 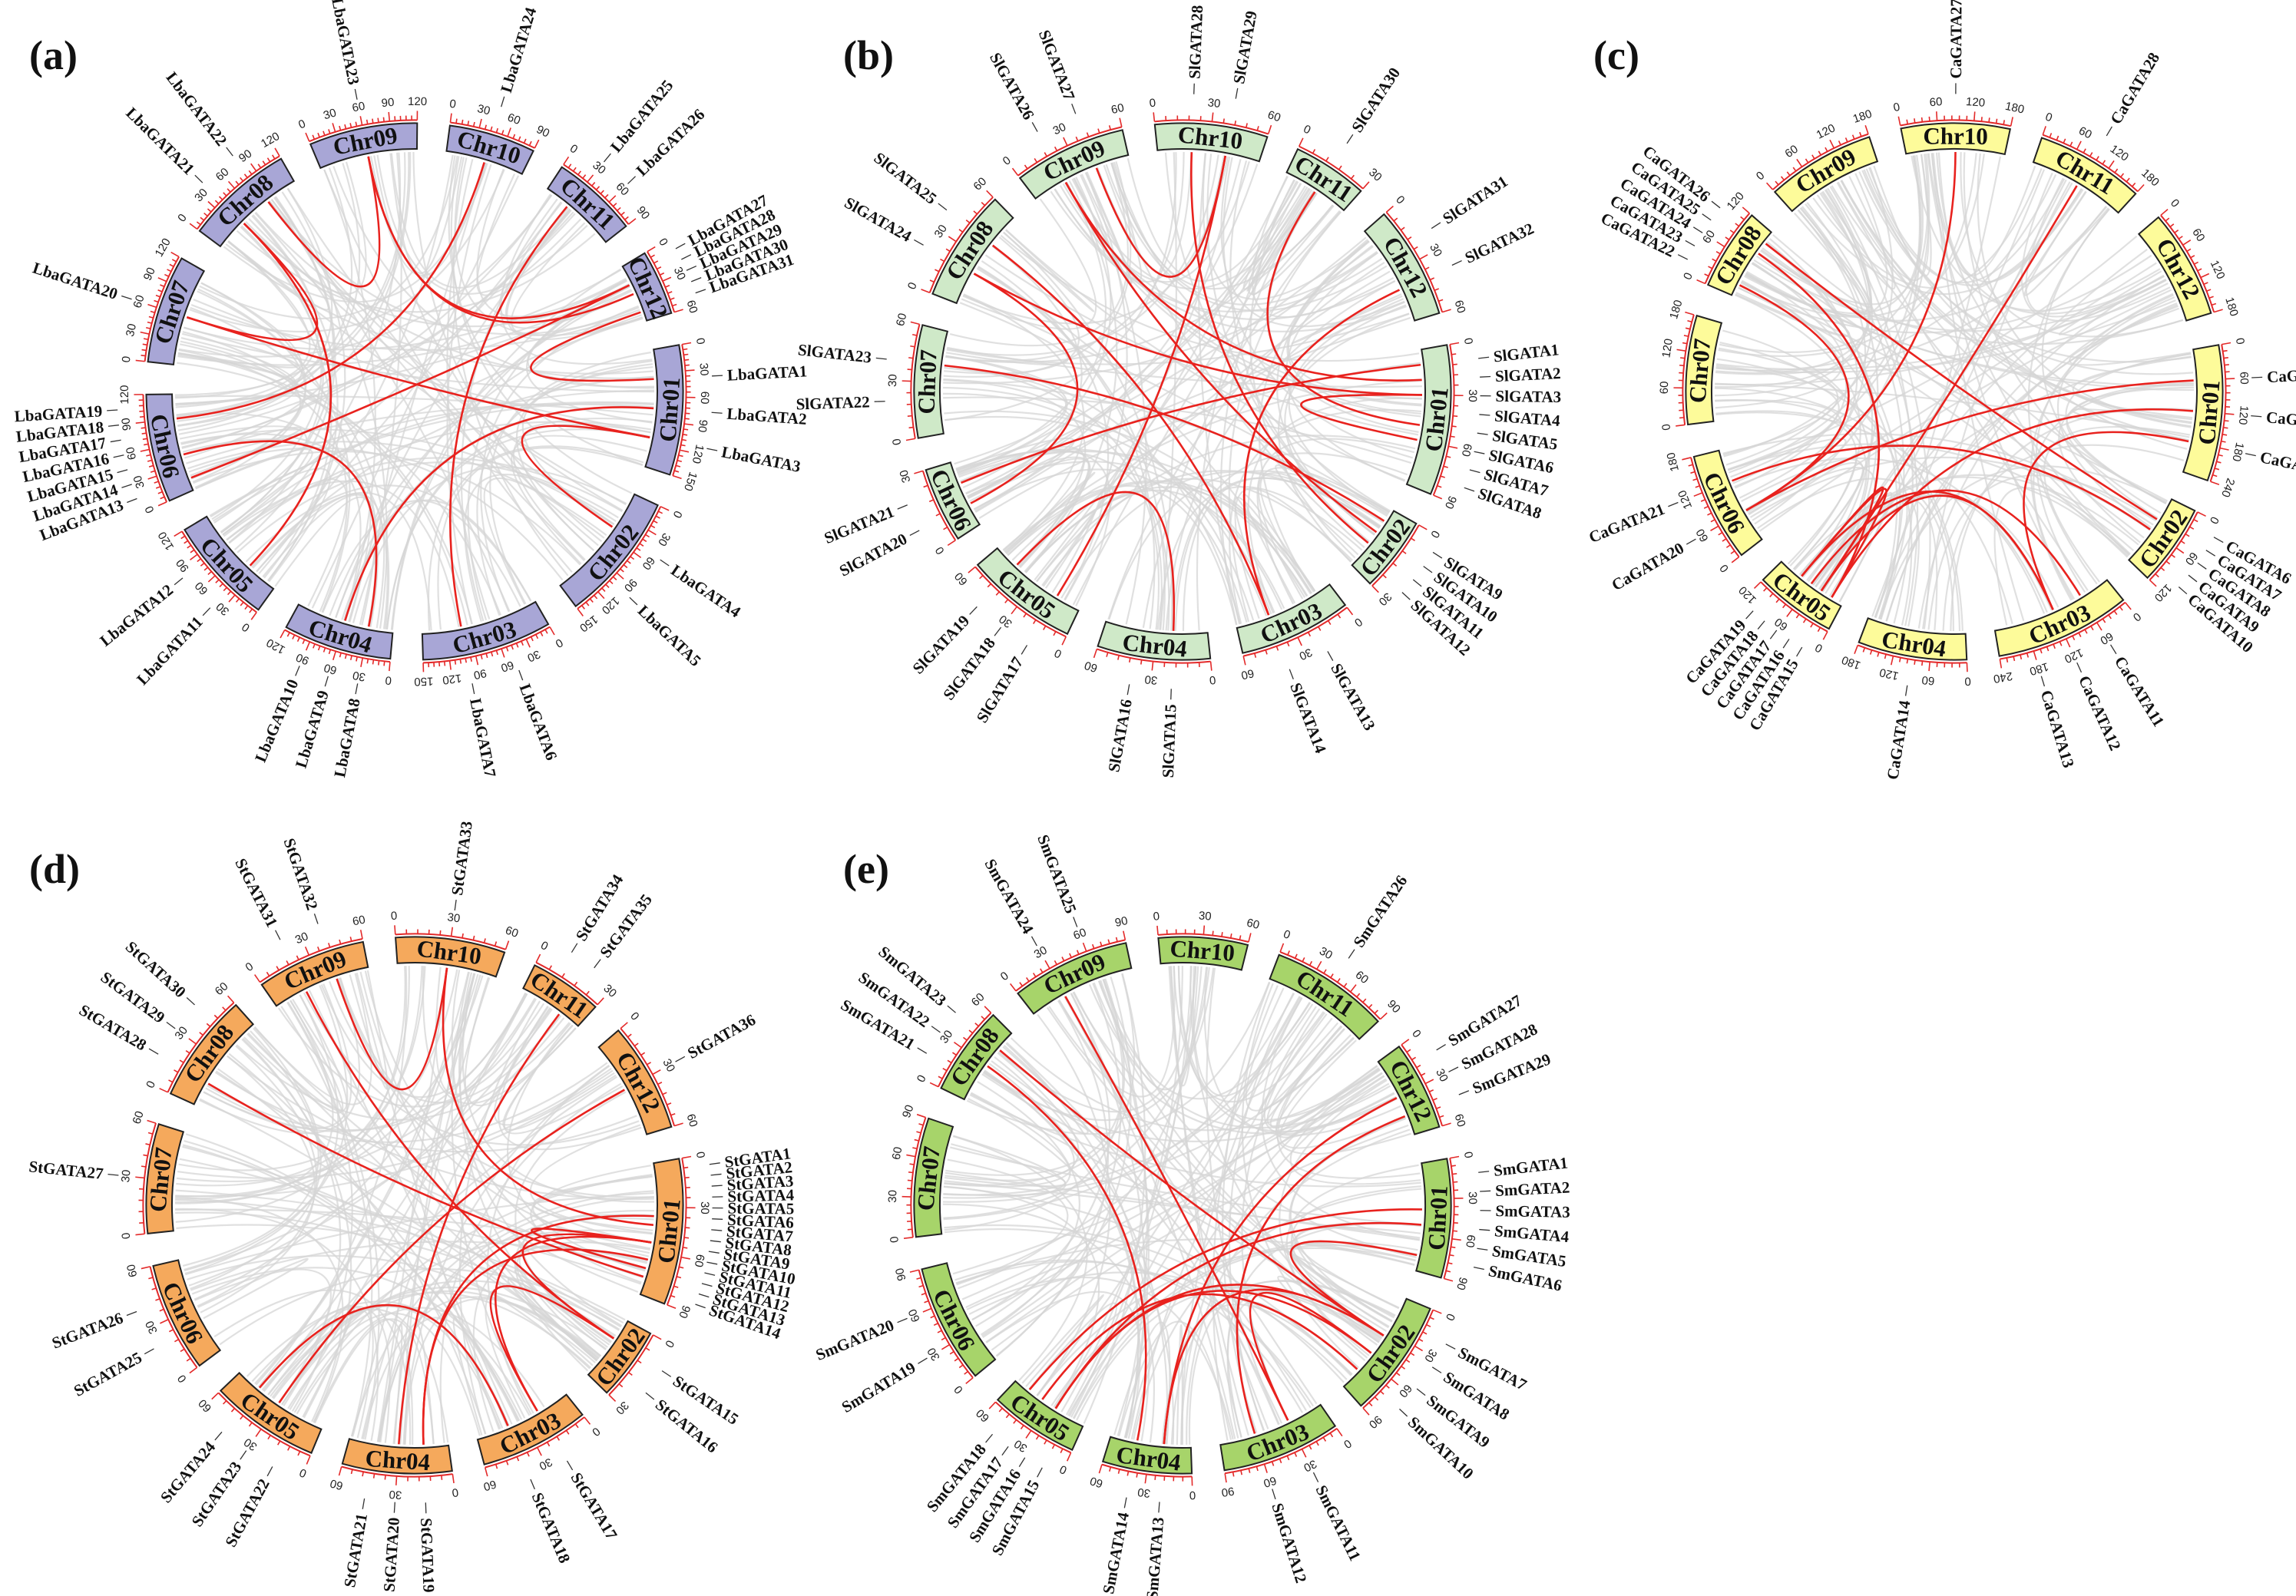 What do you see at coordinates (593, 1506) in the screenshot?
I see `gene-label: StGATA17` at bounding box center [593, 1506].